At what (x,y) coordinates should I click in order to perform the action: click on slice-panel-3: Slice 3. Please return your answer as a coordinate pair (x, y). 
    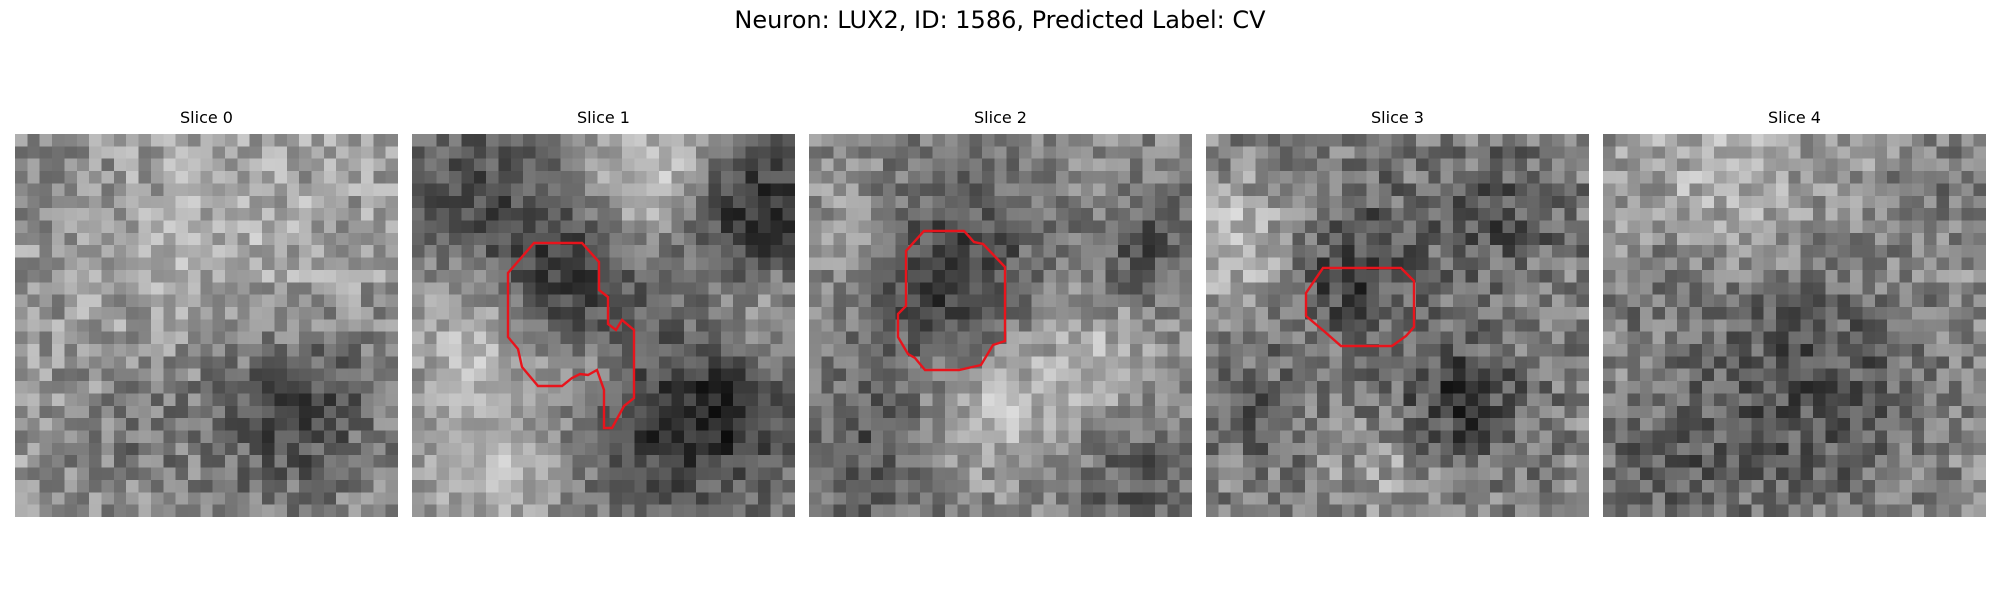
    Looking at the image, I should click on (1397, 312).